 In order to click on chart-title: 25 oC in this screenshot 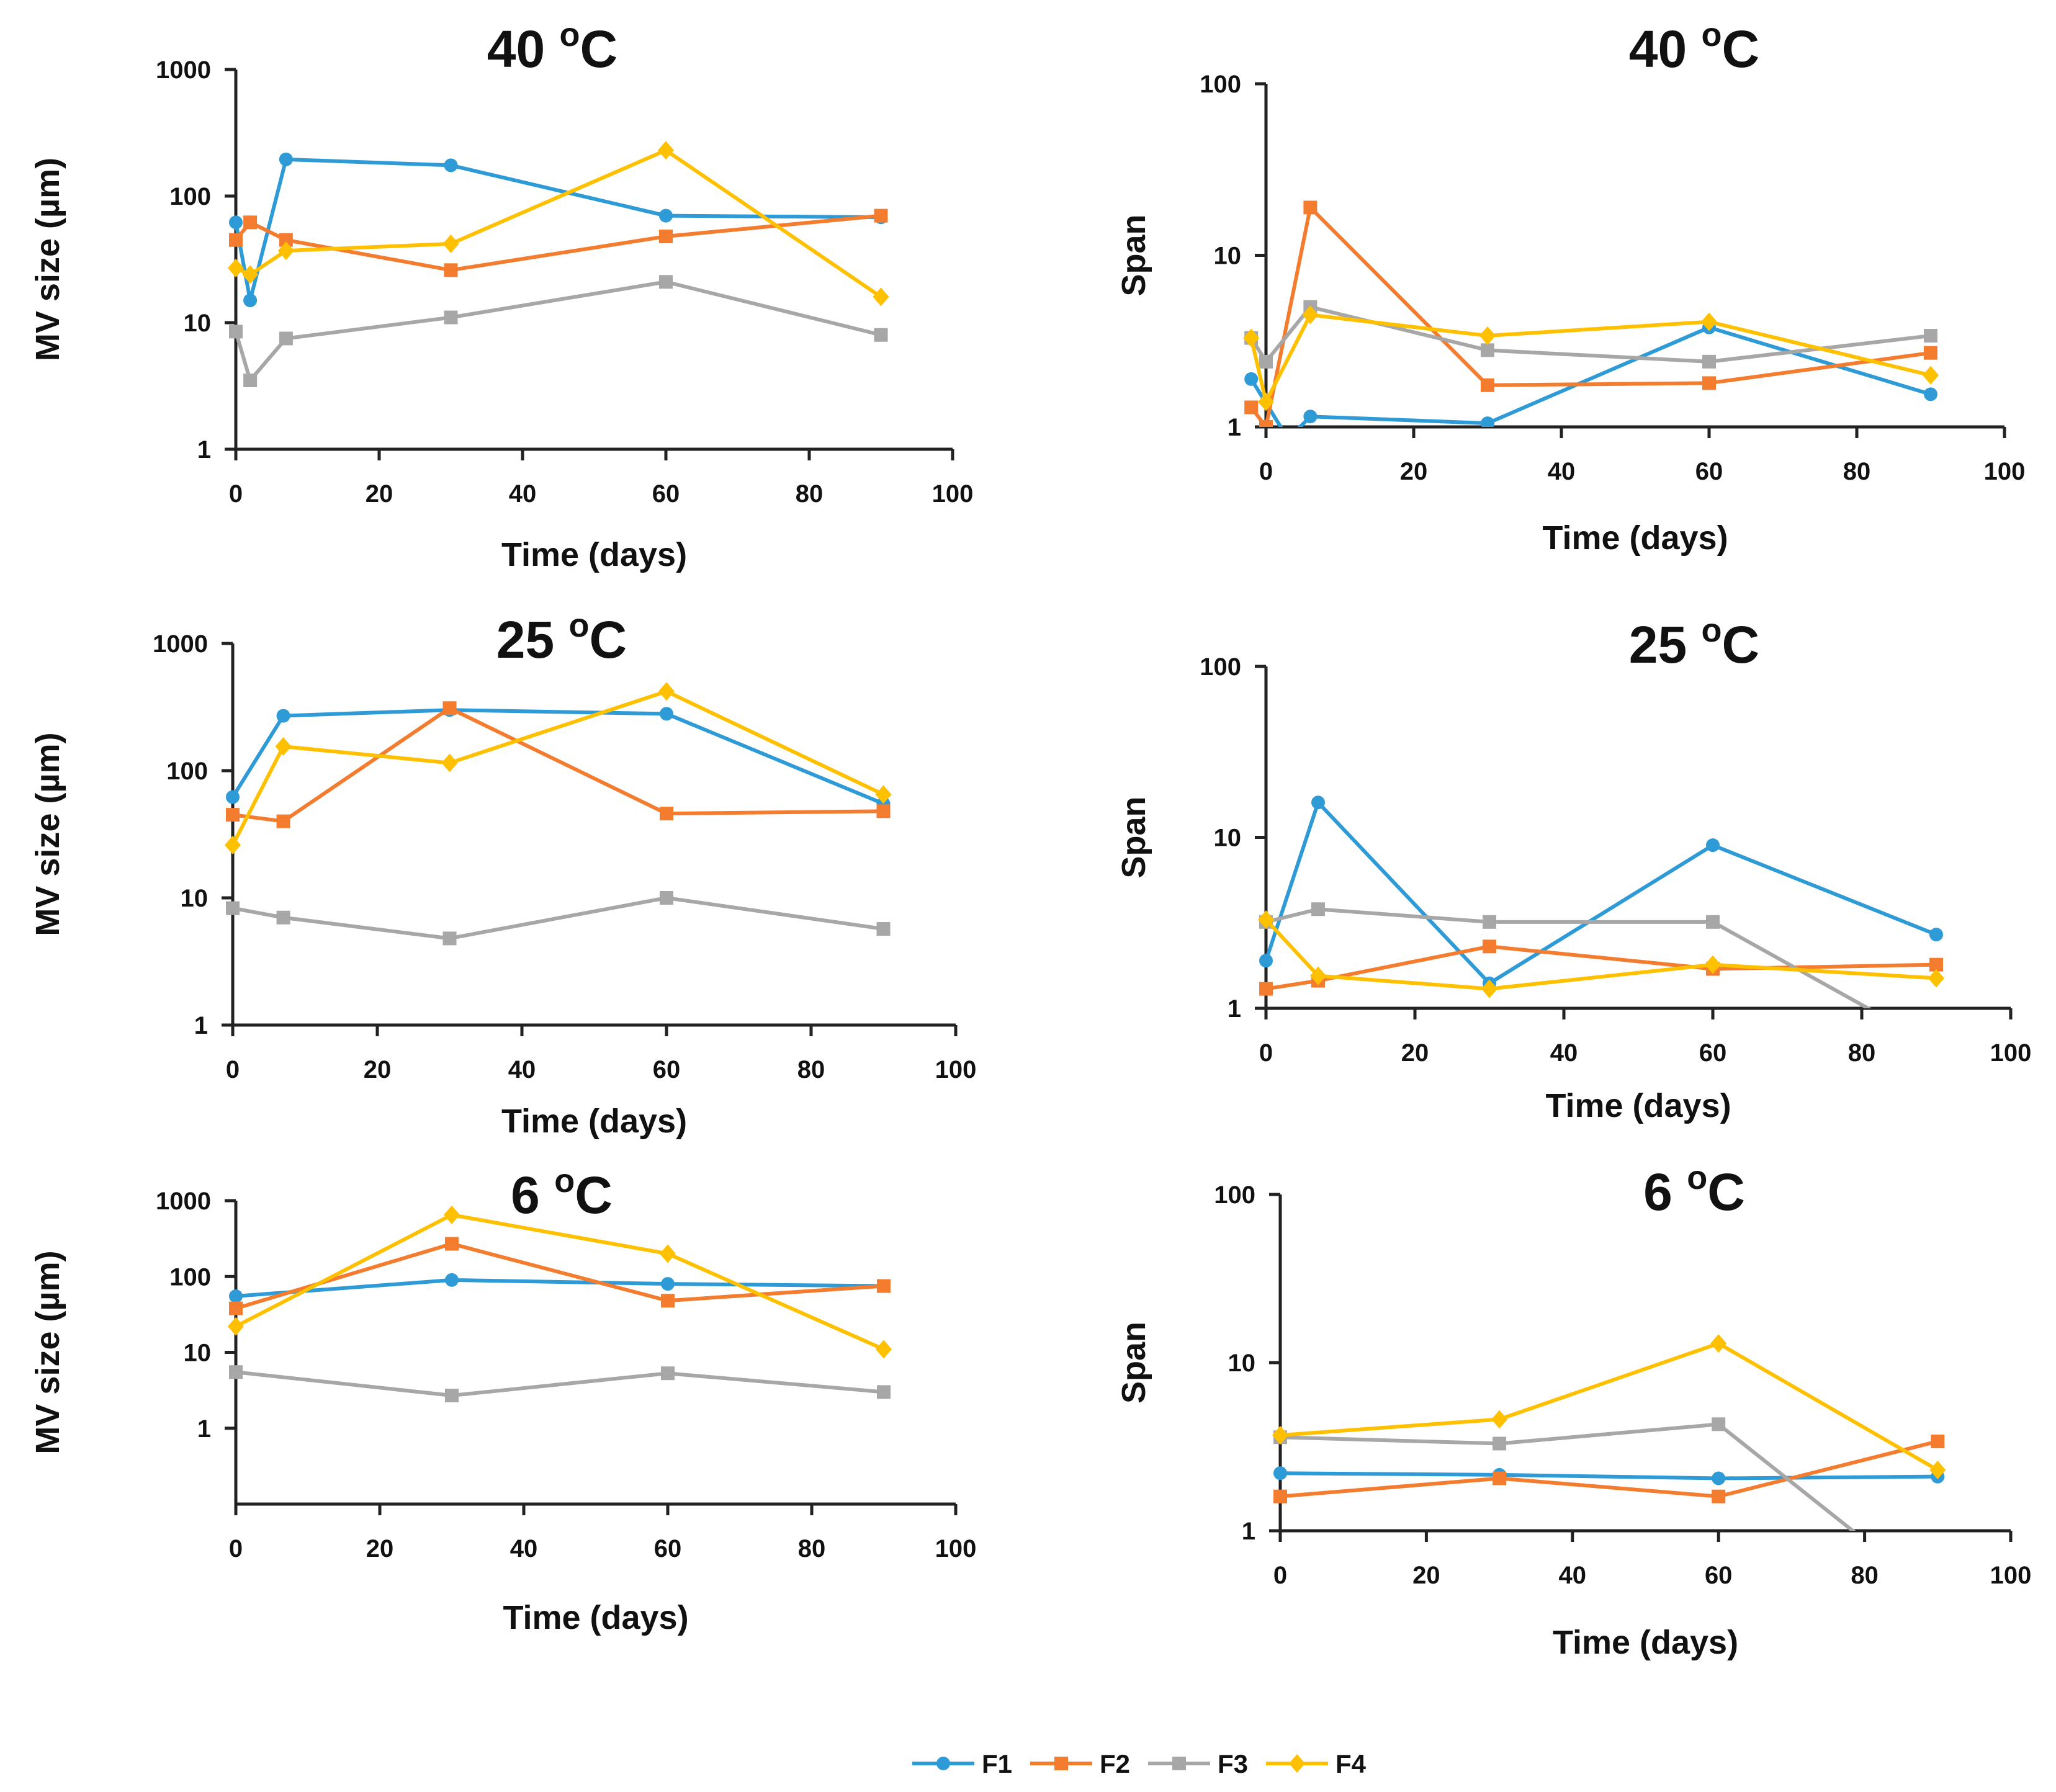, I will do `click(561, 638)`.